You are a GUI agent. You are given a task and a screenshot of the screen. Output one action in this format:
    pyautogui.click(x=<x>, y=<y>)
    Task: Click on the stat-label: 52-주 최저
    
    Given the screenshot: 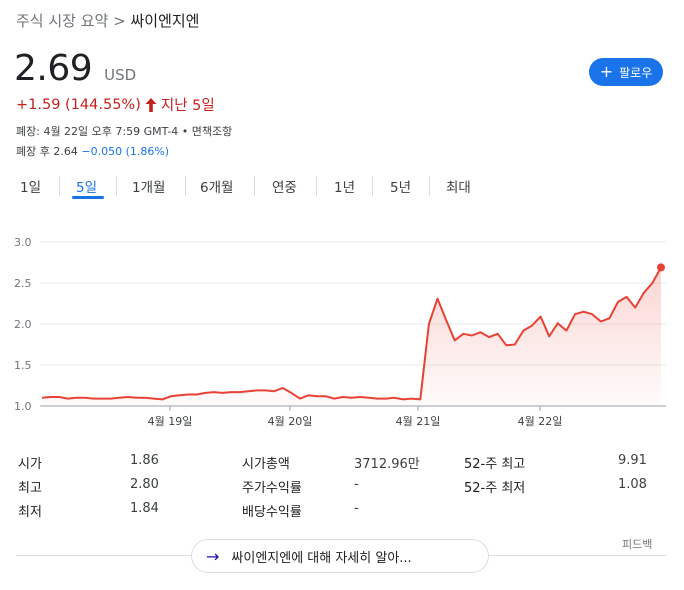 What is the action you would take?
    pyautogui.click(x=495, y=488)
    